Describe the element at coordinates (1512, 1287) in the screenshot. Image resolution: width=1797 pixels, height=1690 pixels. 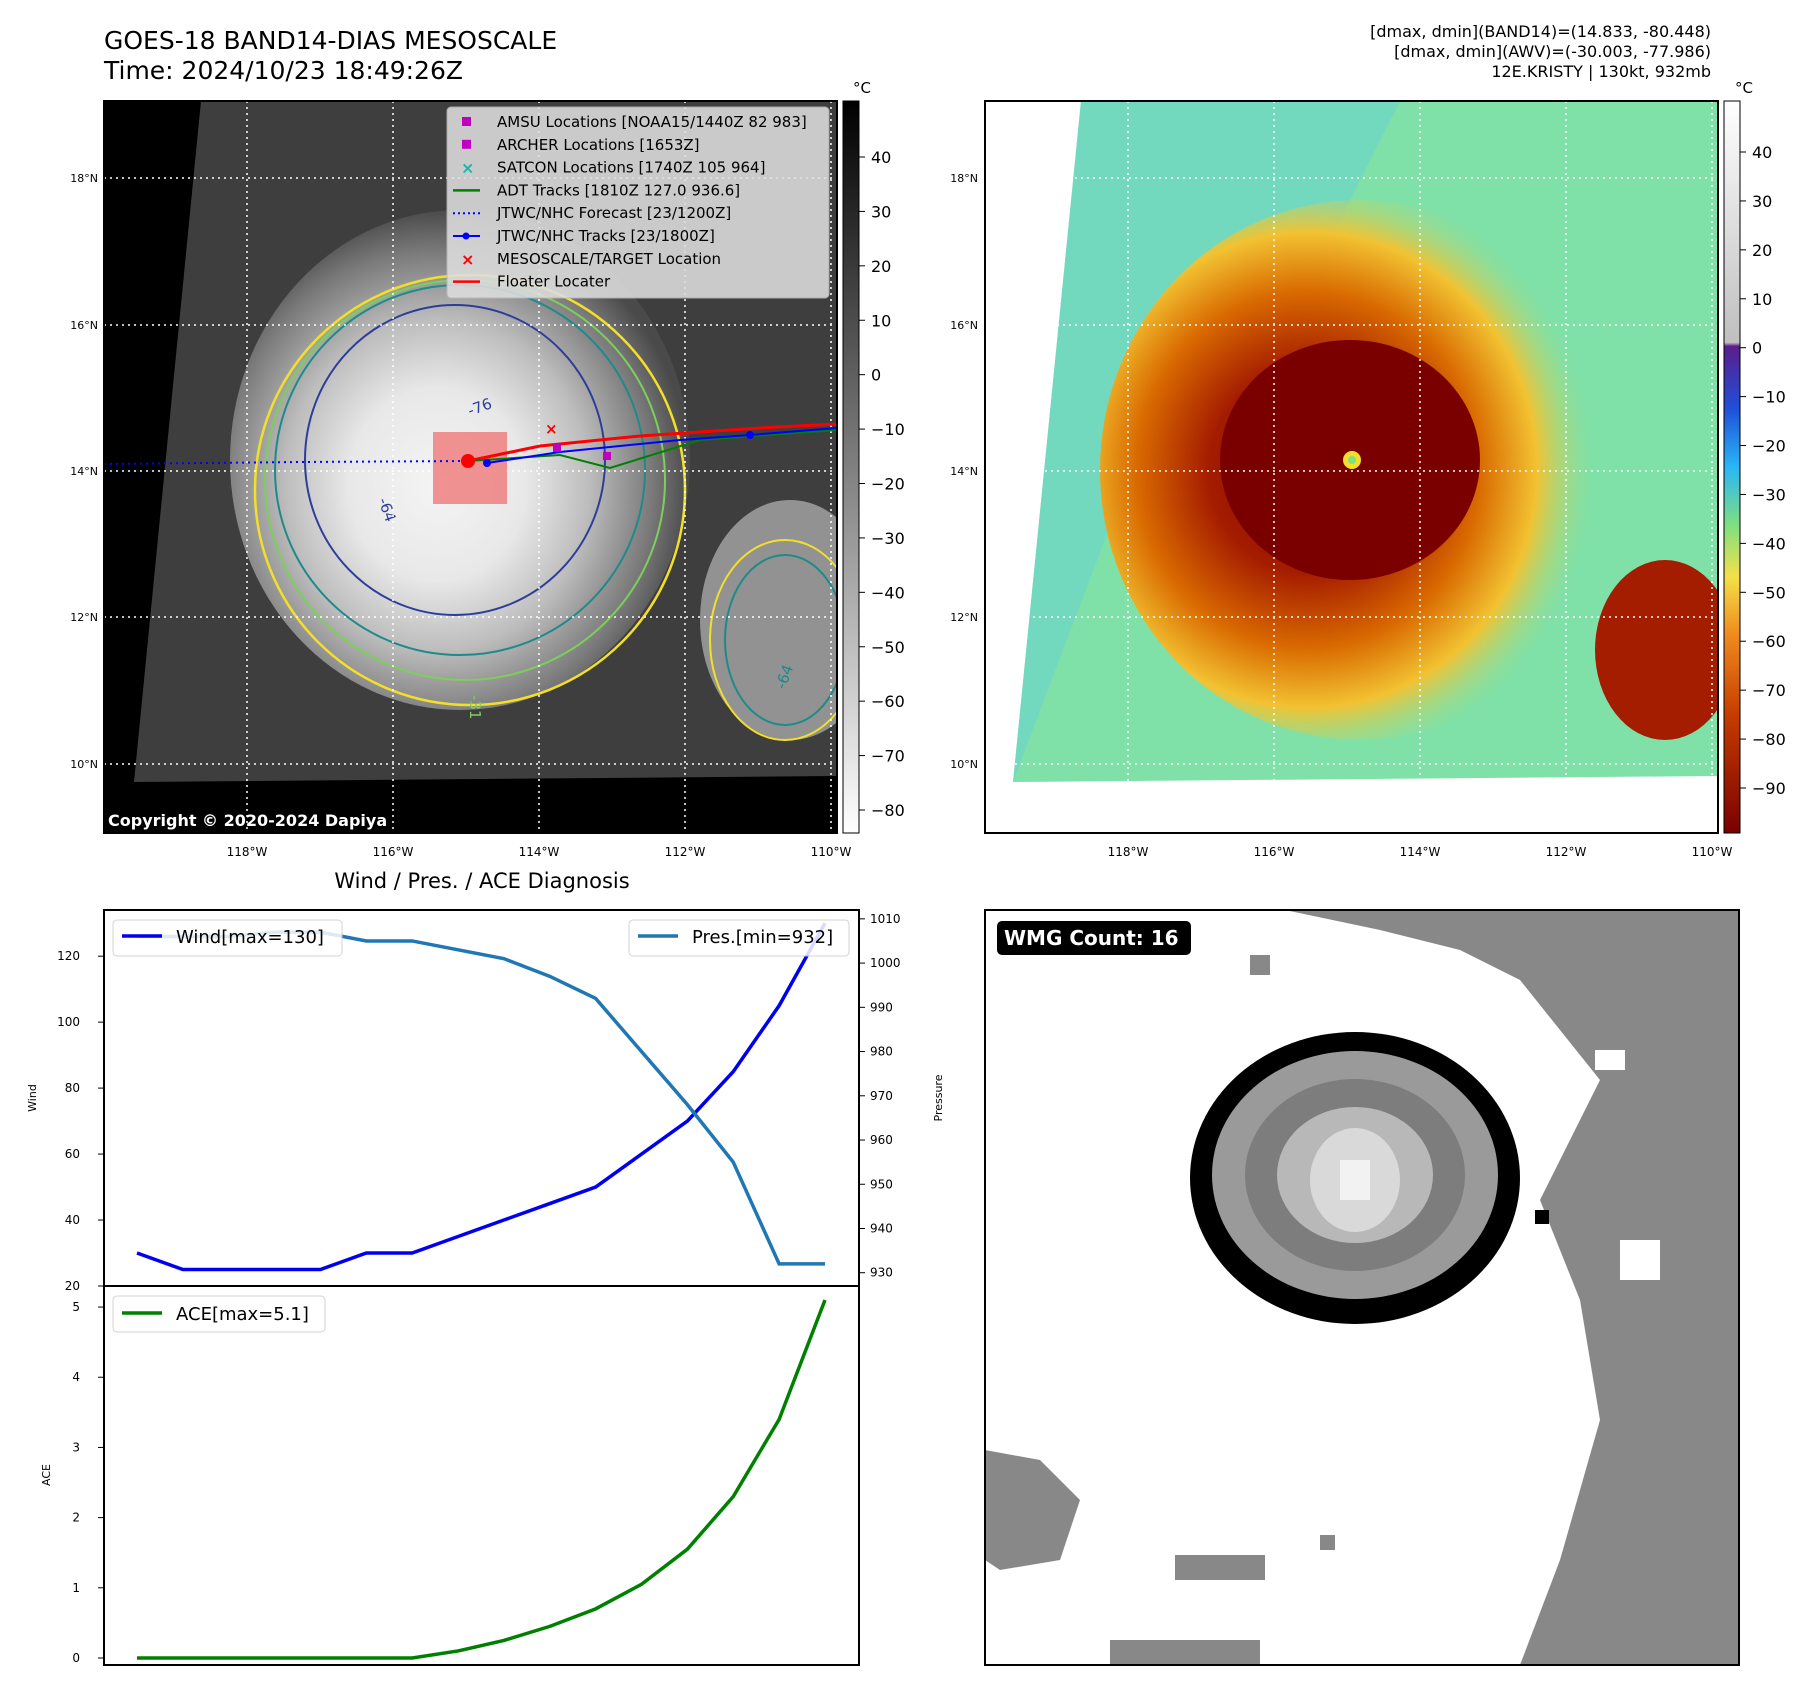
I see `wmg-gray-region-east` at that location.